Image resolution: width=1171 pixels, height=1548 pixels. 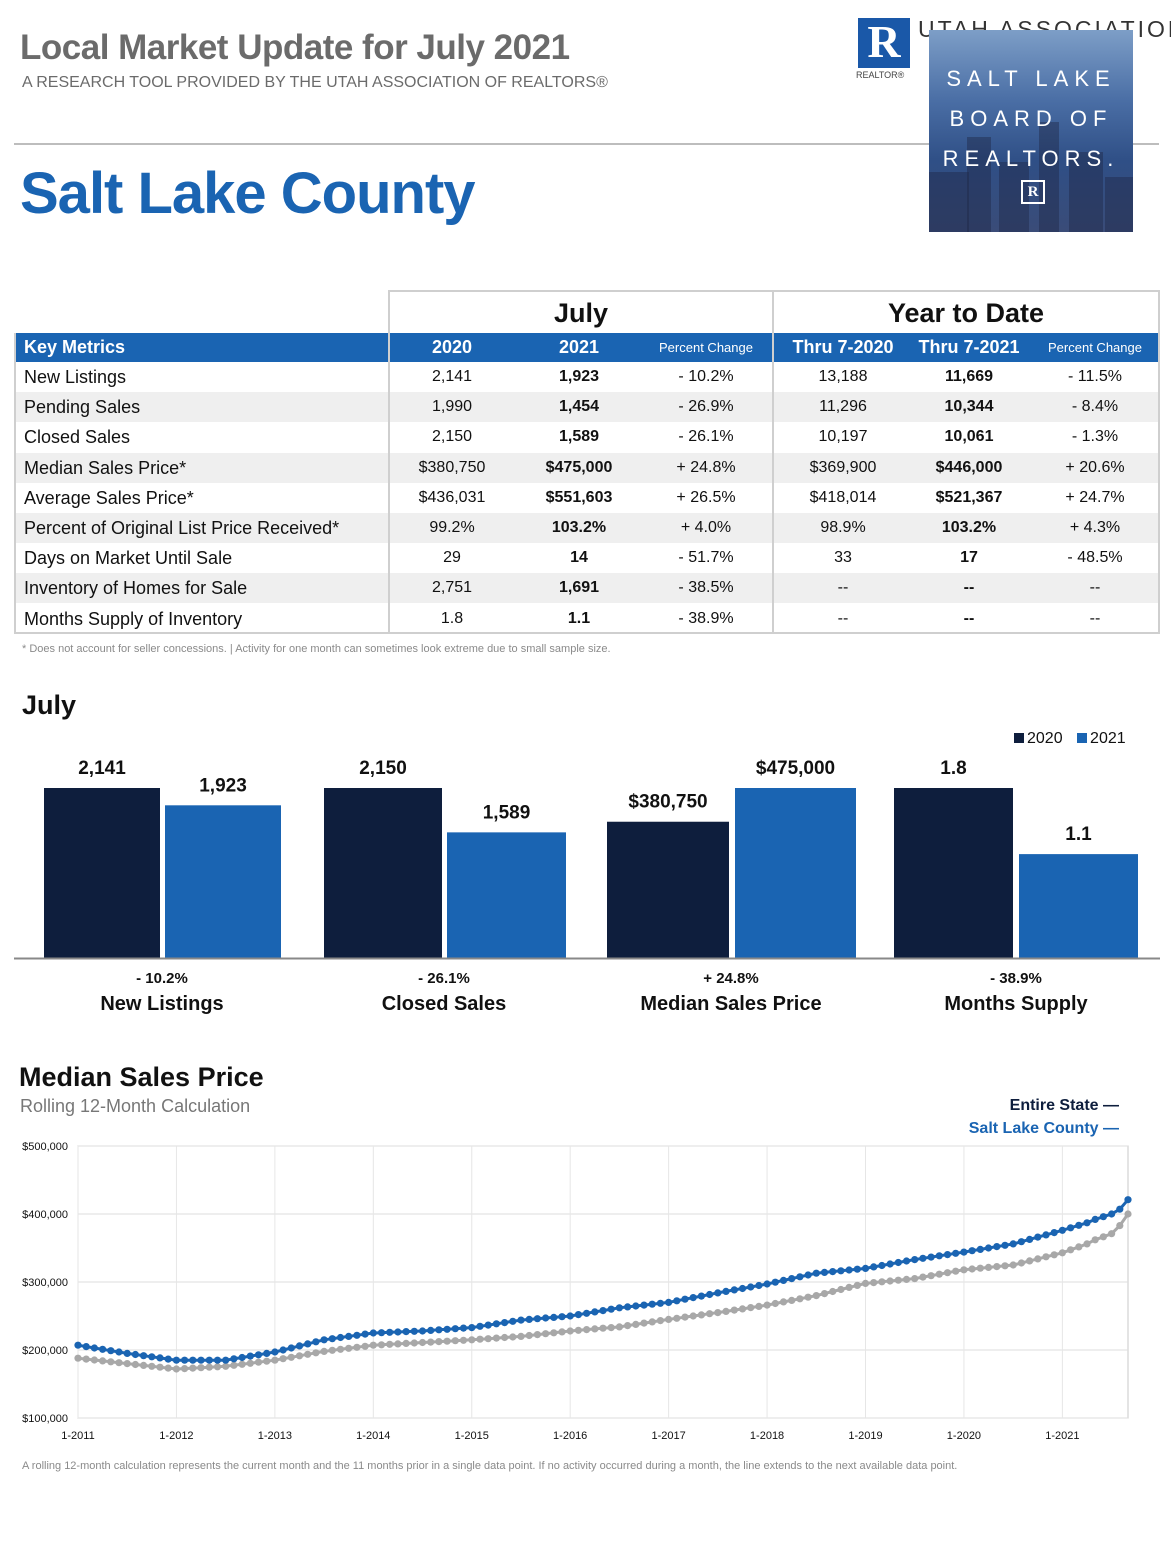 What do you see at coordinates (507, 812) in the screenshot?
I see `bar-value-label: 1,589` at bounding box center [507, 812].